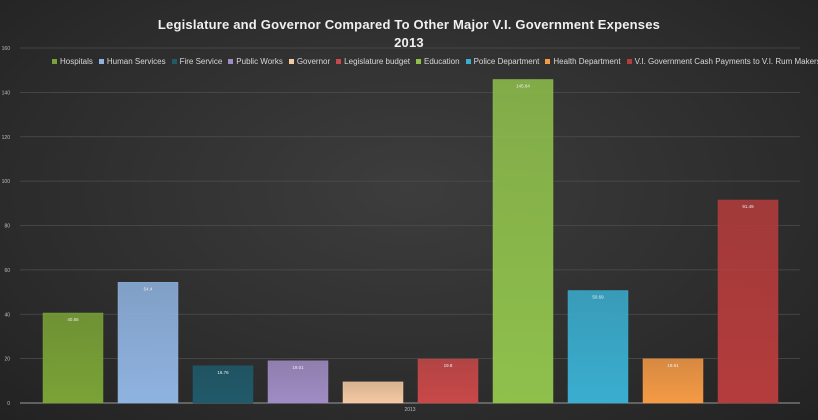 This screenshot has width=818, height=420. Describe the element at coordinates (7, 315) in the screenshot. I see `y-tick-label: 40` at that location.